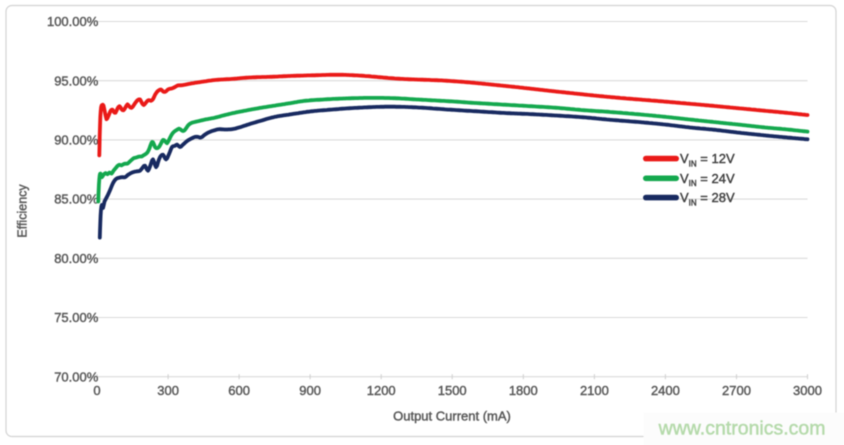 Image resolution: width=844 pixels, height=445 pixels. I want to click on svg-text: 100.00%, so click(73, 21).